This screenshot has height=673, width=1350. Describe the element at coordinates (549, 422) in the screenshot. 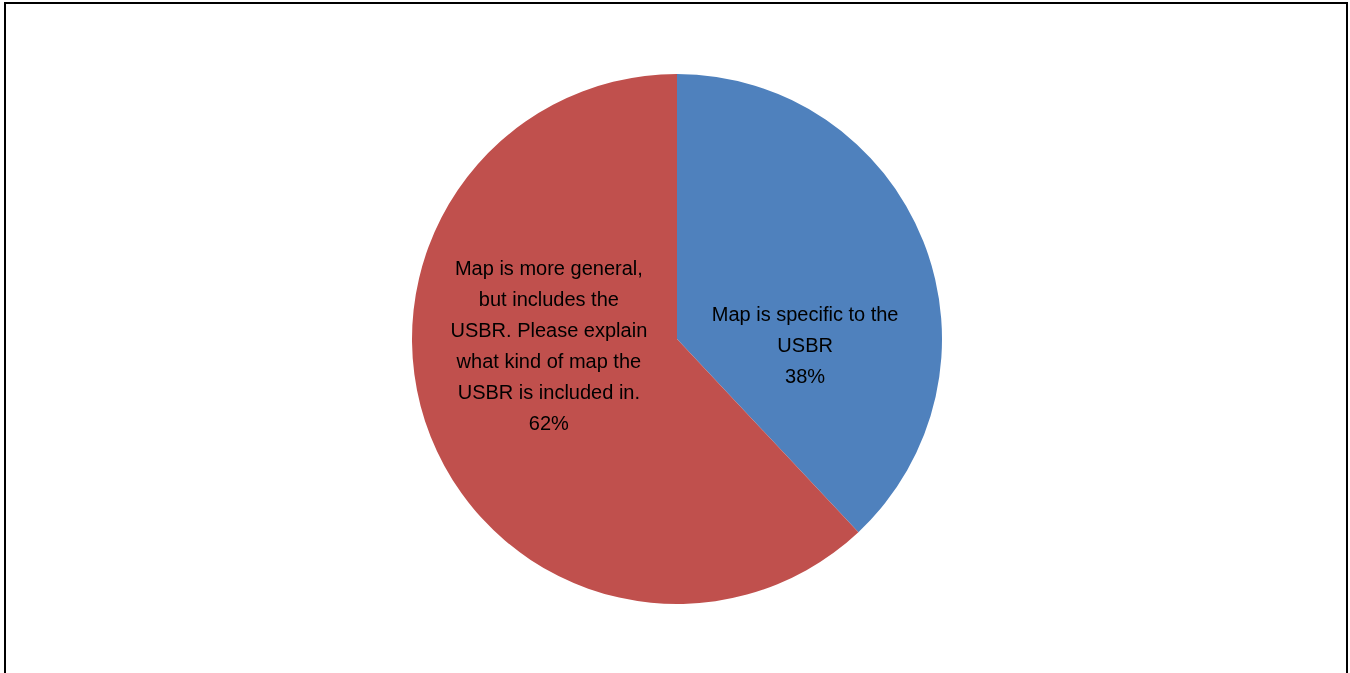

I see `data-label: 62%` at that location.